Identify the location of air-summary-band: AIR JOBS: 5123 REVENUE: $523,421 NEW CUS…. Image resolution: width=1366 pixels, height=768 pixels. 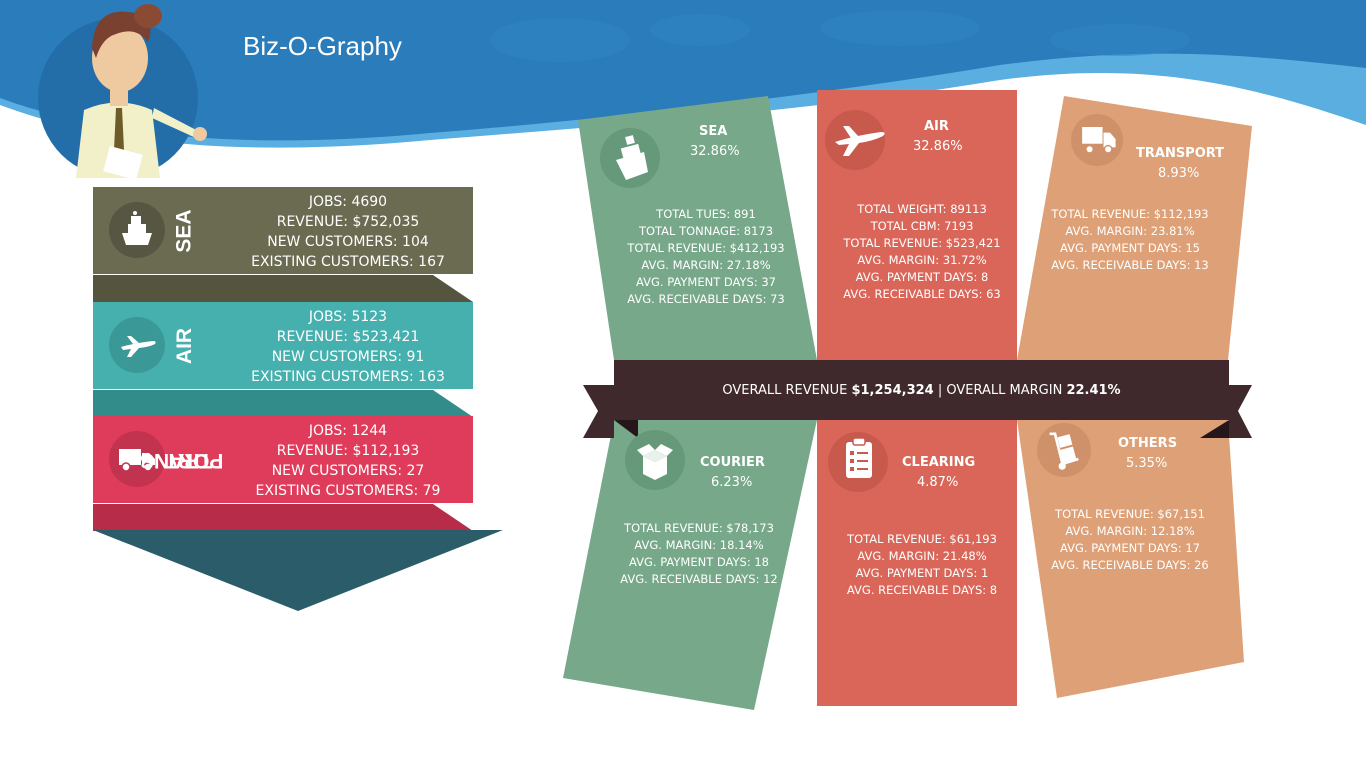
(283, 345).